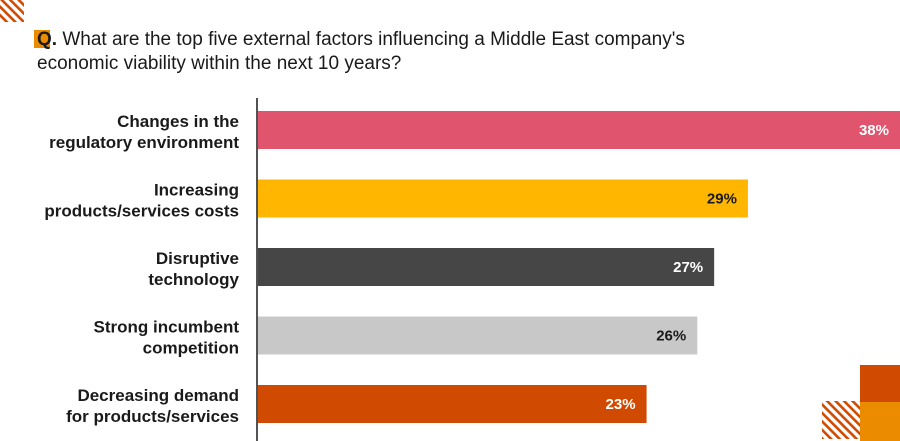 The image size is (900, 441). I want to click on question-marker: Q., so click(45, 40).